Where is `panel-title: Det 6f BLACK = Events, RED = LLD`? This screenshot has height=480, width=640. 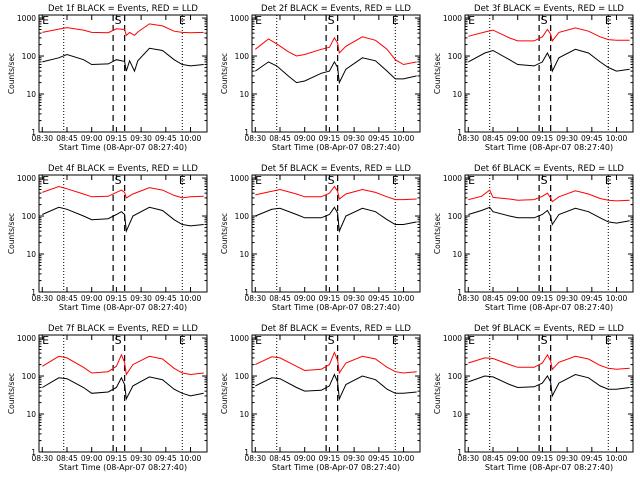
panel-title: Det 6f BLACK = Events, RED = LLD is located at coordinates (549, 169).